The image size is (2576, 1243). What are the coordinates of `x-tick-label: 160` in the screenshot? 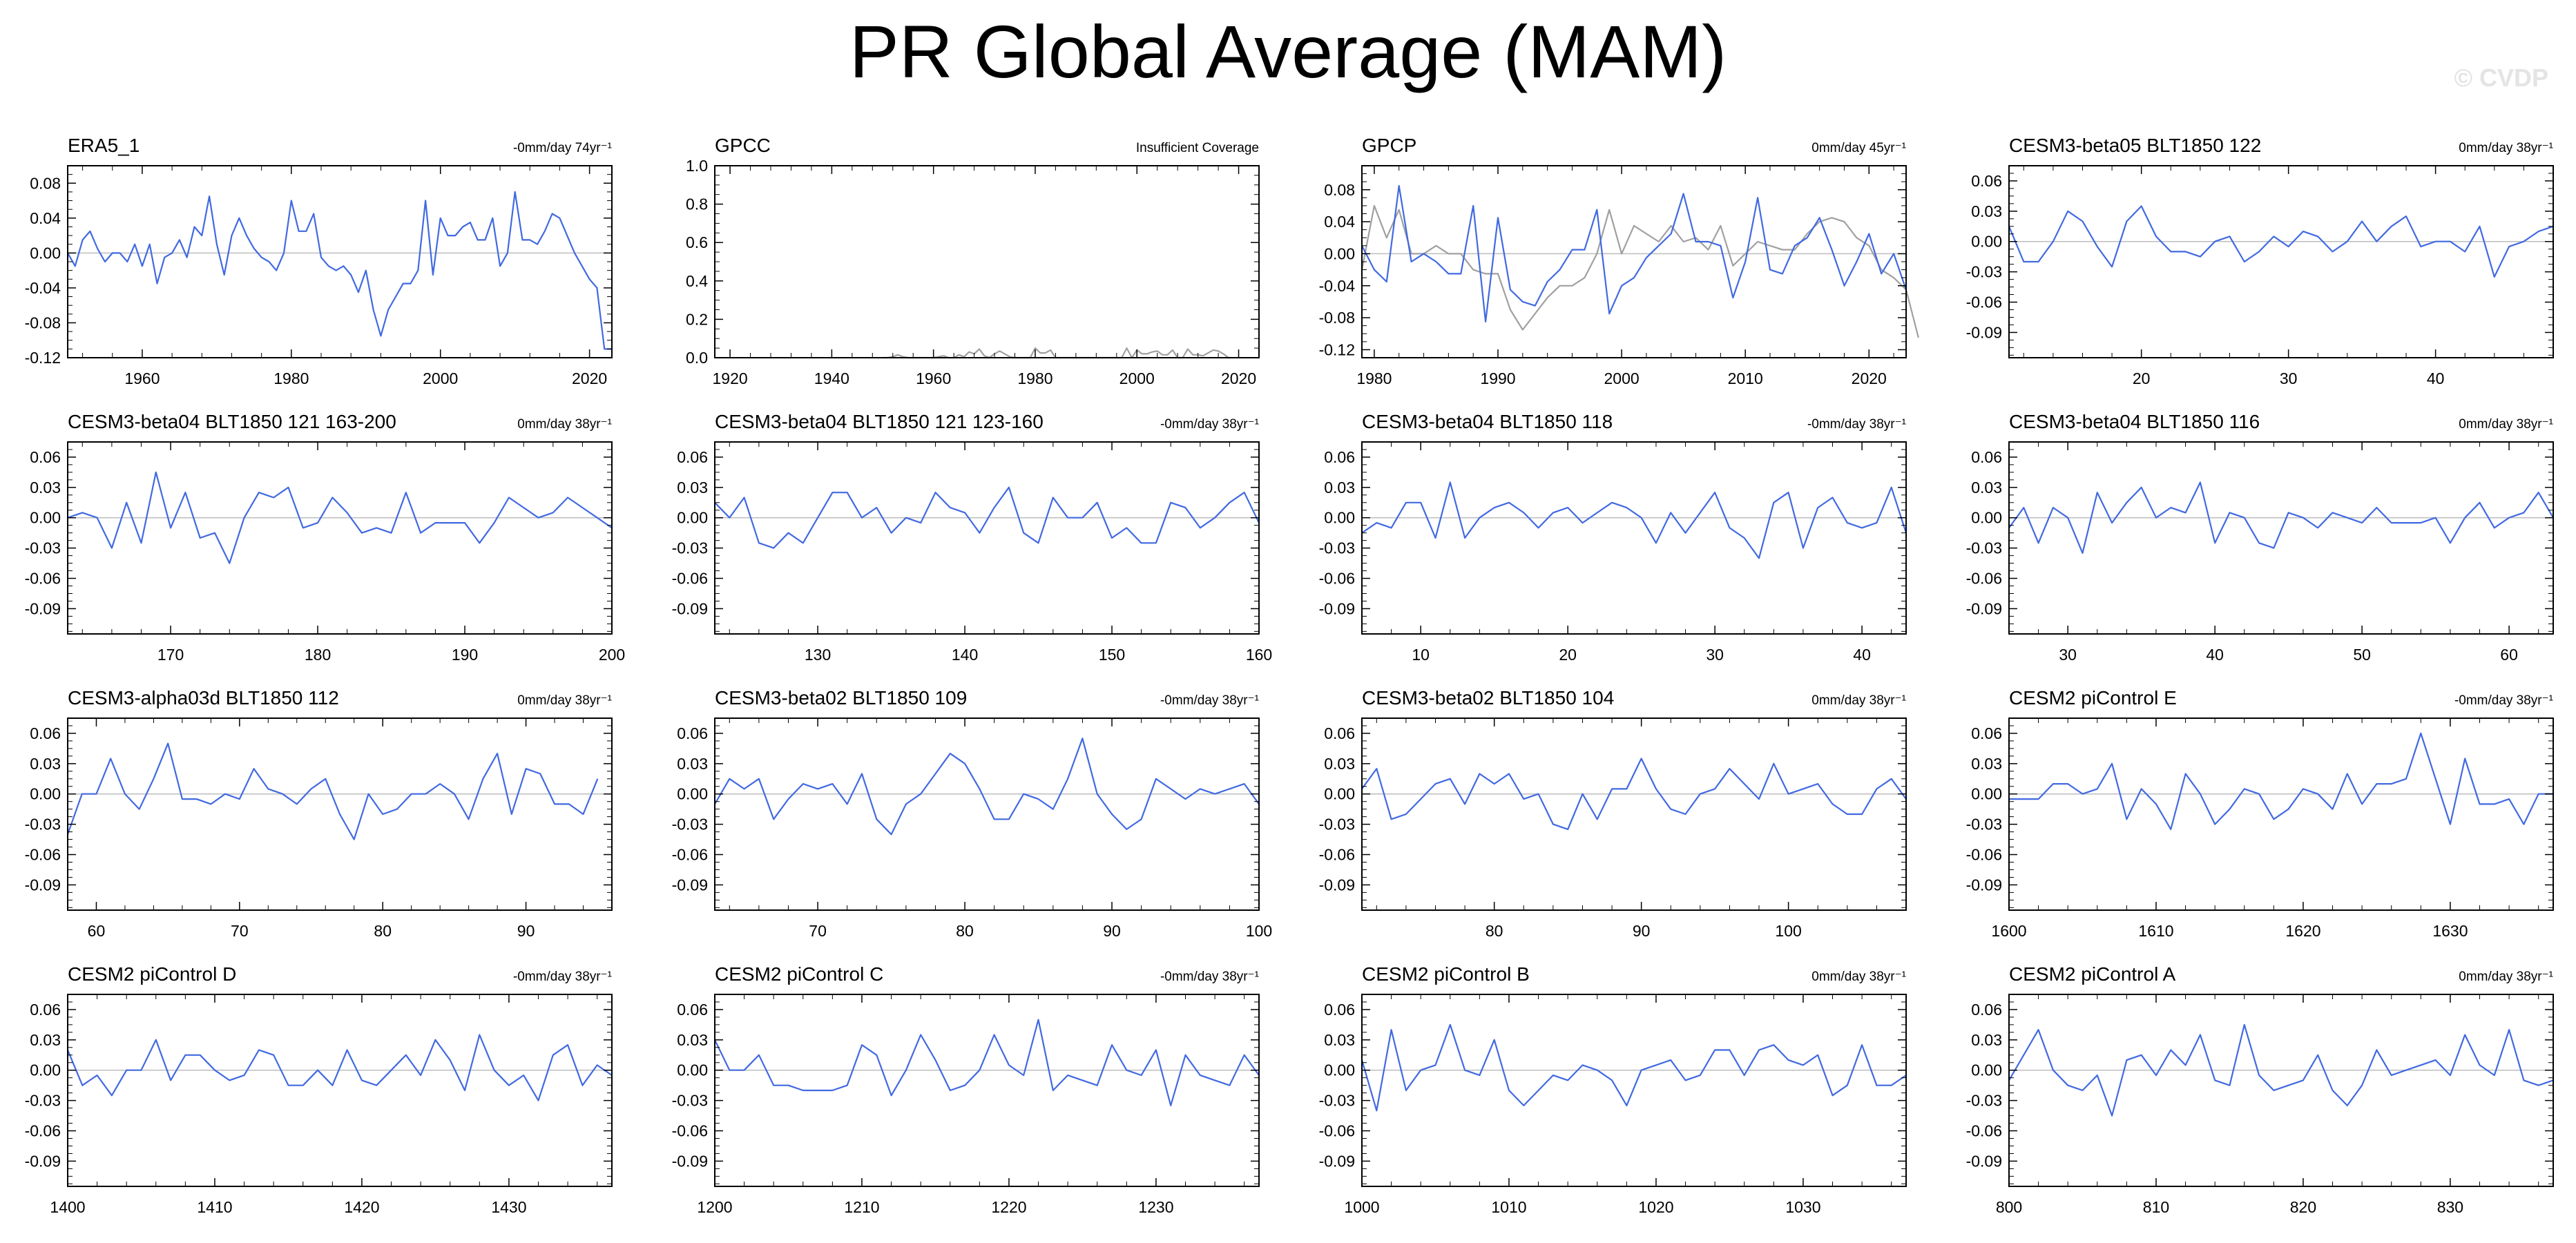 It's located at (1259, 655).